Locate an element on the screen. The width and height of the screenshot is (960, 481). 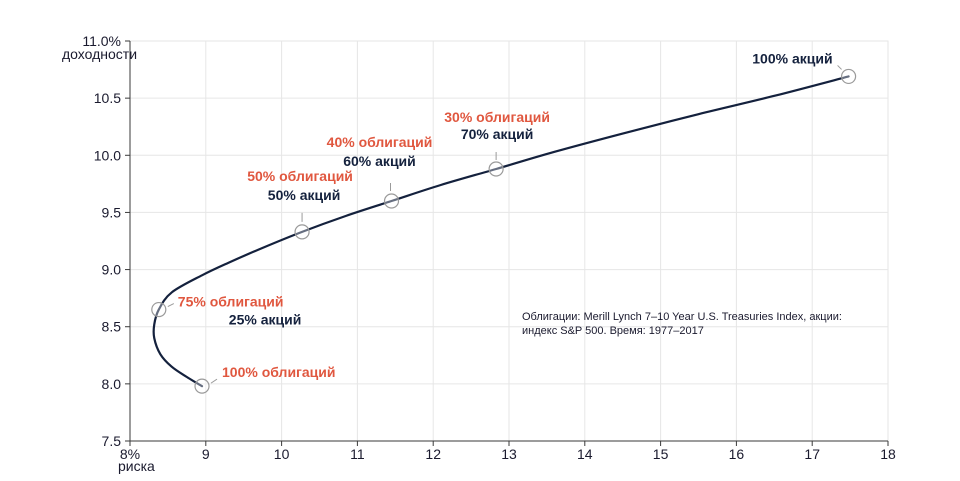
x-tick-label: 8% is located at coordinates (130, 454).